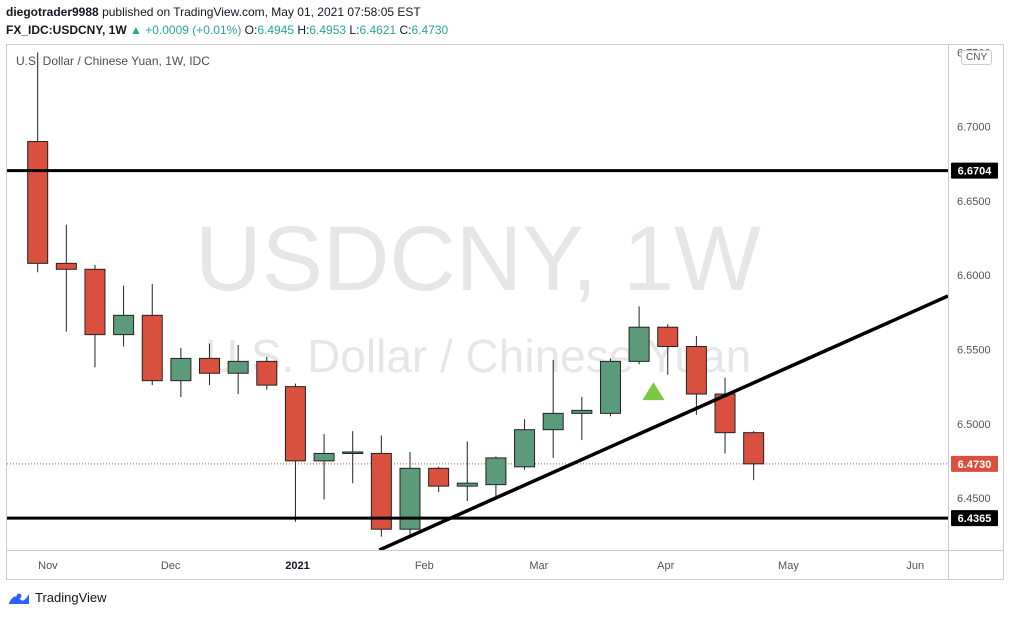 The width and height of the screenshot is (1010, 617). Describe the element at coordinates (378, 30) in the screenshot. I see `low-value: 6.4621` at that location.